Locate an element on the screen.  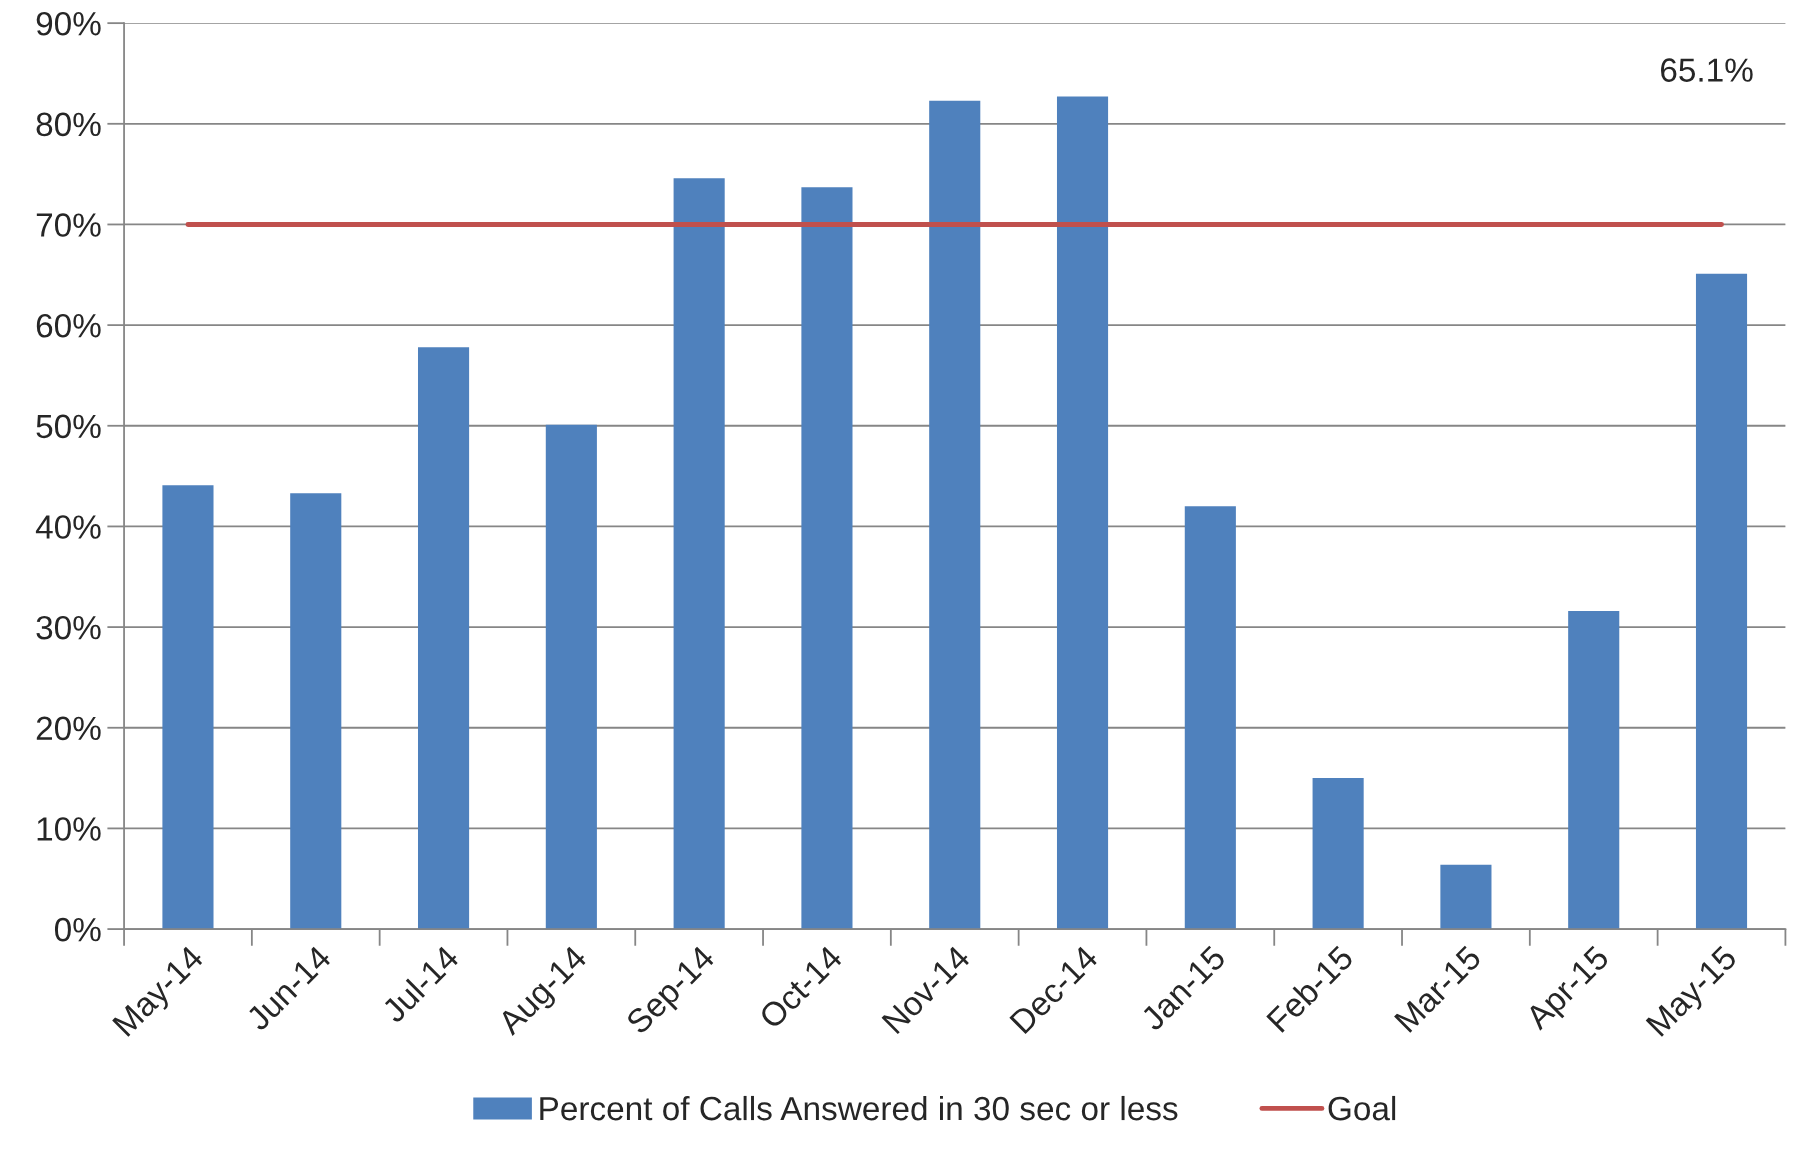
y-tick-label: 80% is located at coordinates (68, 124).